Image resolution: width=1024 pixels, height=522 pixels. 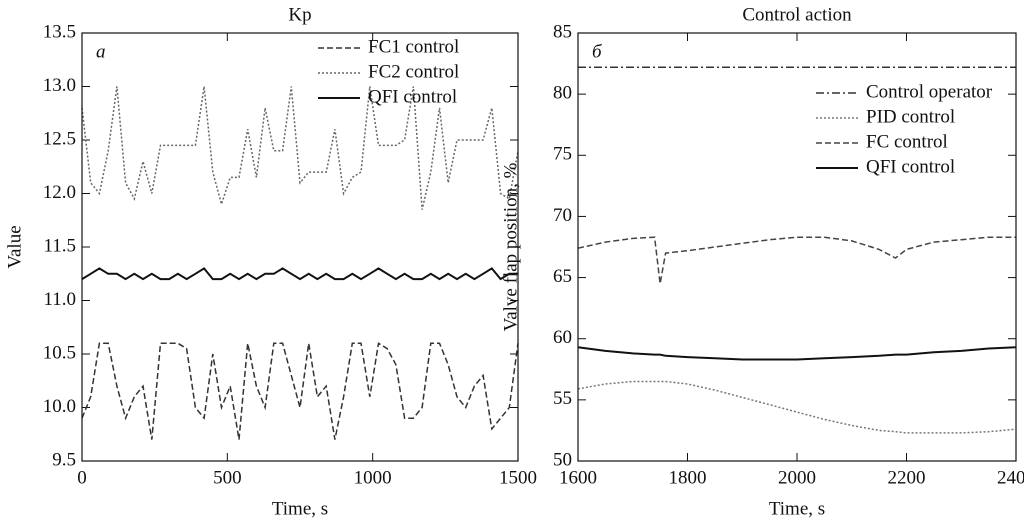 What do you see at coordinates (597, 51) in the screenshot?
I see `panel-letter: б` at bounding box center [597, 51].